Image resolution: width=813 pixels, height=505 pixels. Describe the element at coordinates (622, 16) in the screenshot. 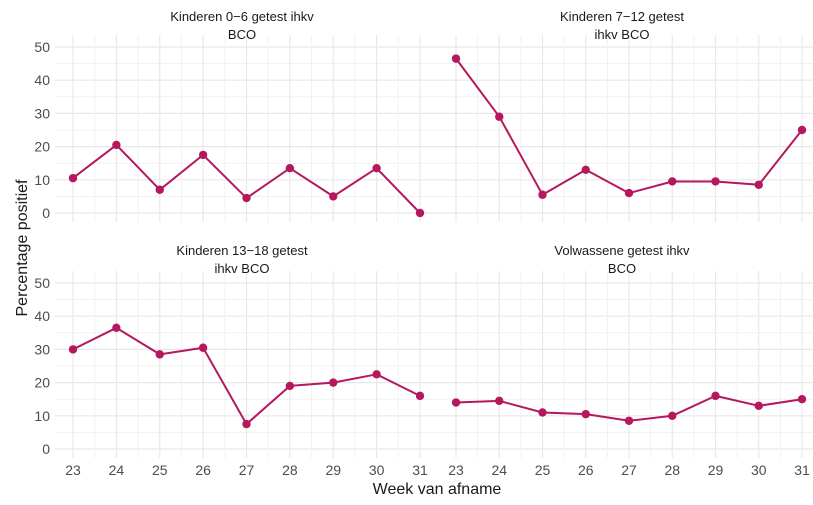

I see `facet-title-line-1: Kinderen 7−12 getest` at that location.